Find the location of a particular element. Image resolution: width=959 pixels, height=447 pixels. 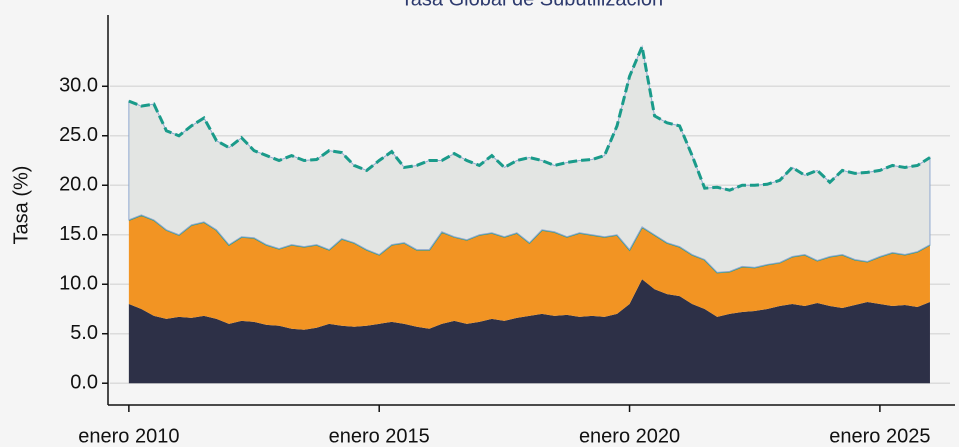

y-tick-label: 10.0 is located at coordinates (78, 284).